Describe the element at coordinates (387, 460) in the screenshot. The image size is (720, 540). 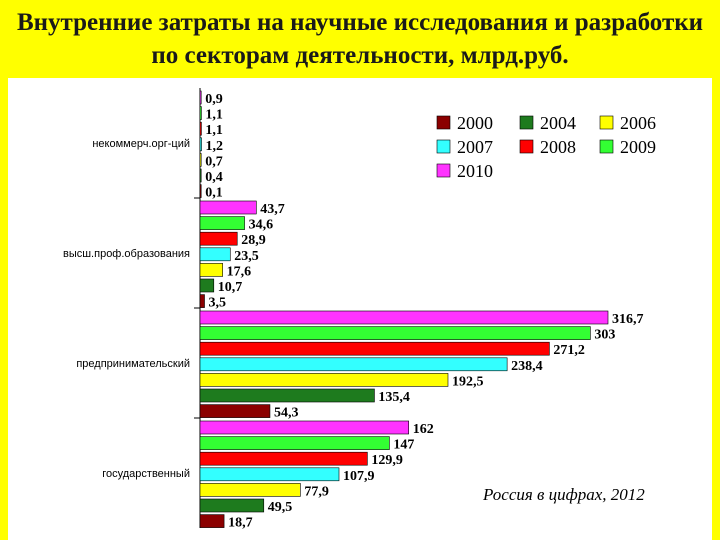
I see `data-label: 129,9` at that location.